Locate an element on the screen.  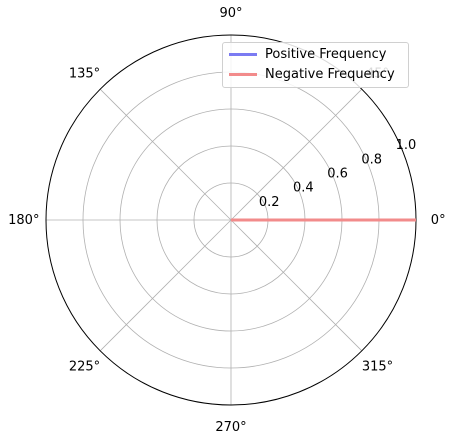
legend-swatch-positive is located at coordinates (243, 54).